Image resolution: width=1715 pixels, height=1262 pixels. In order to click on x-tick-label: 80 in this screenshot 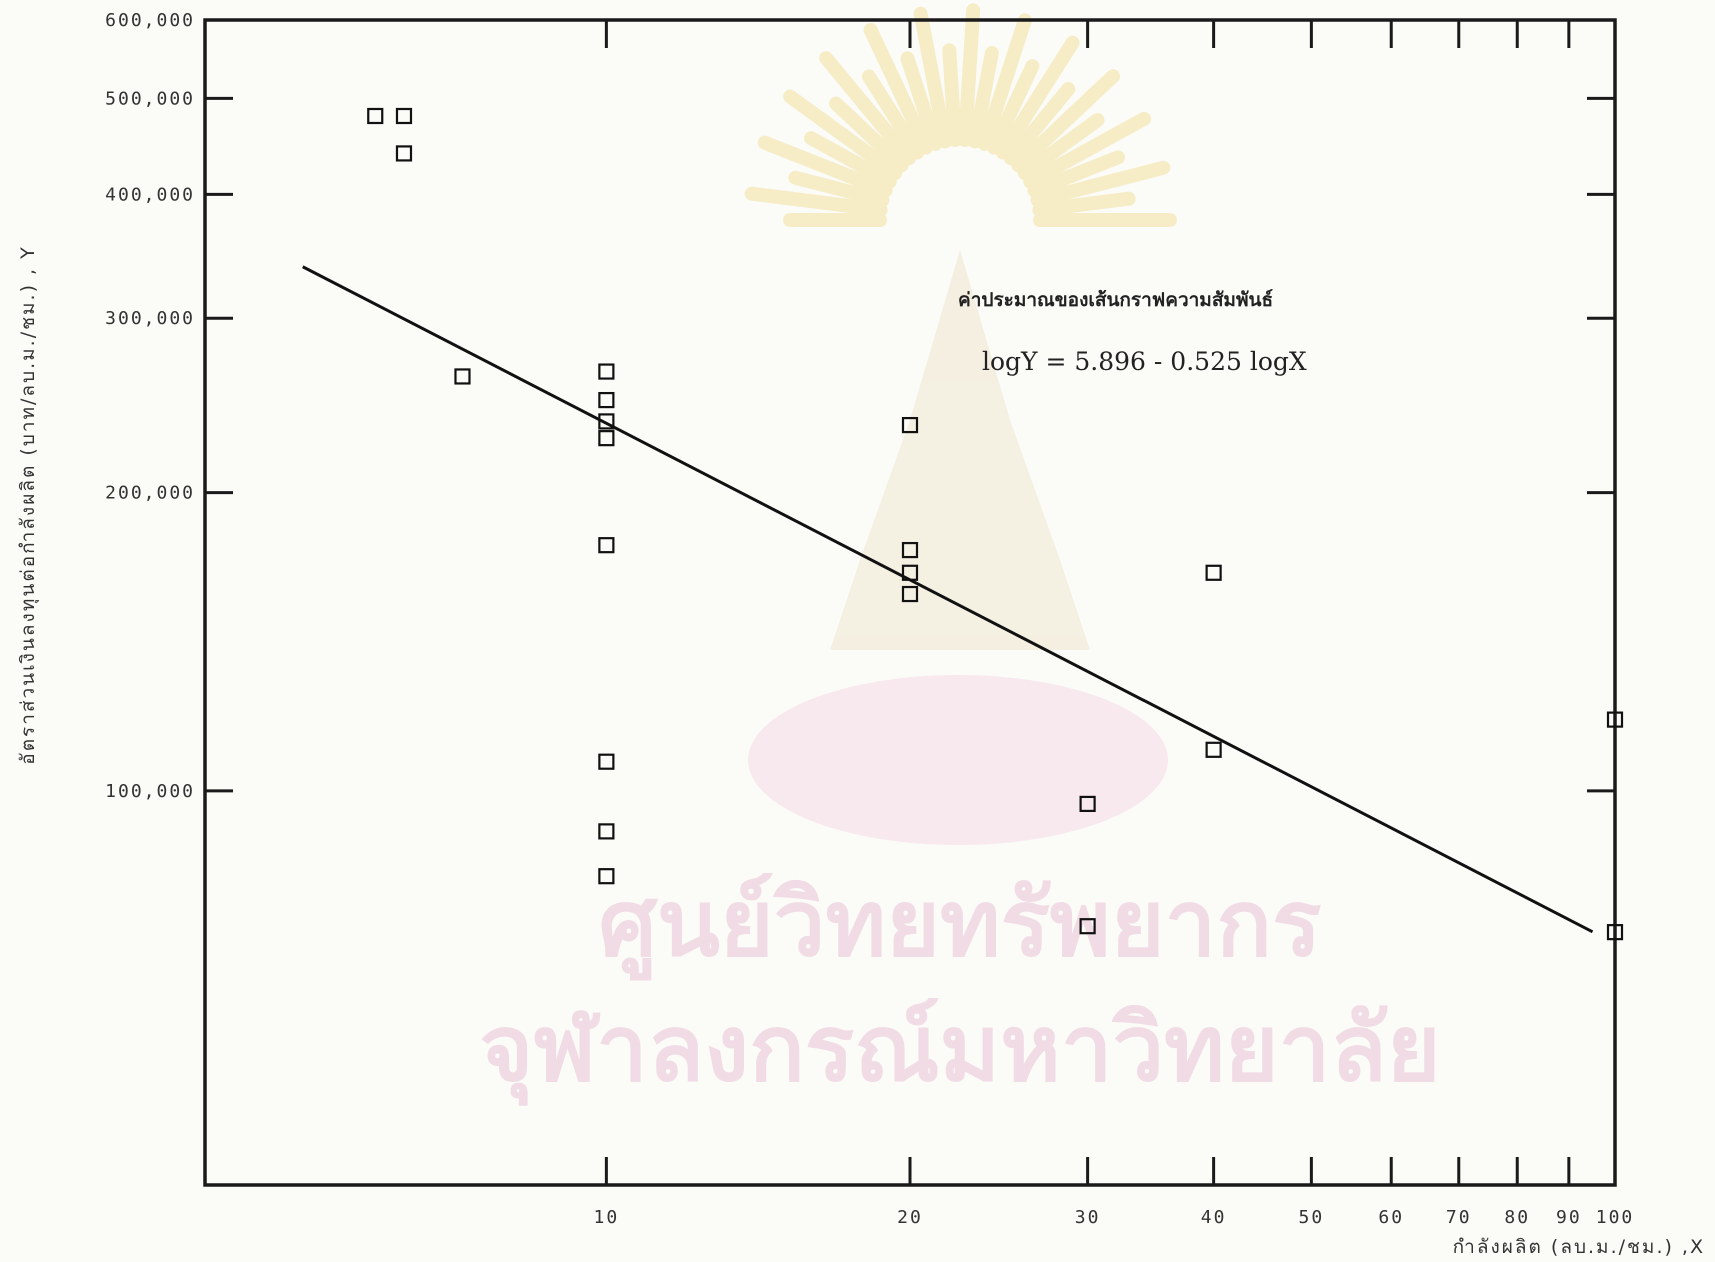, I will do `click(1517, 1217)`.